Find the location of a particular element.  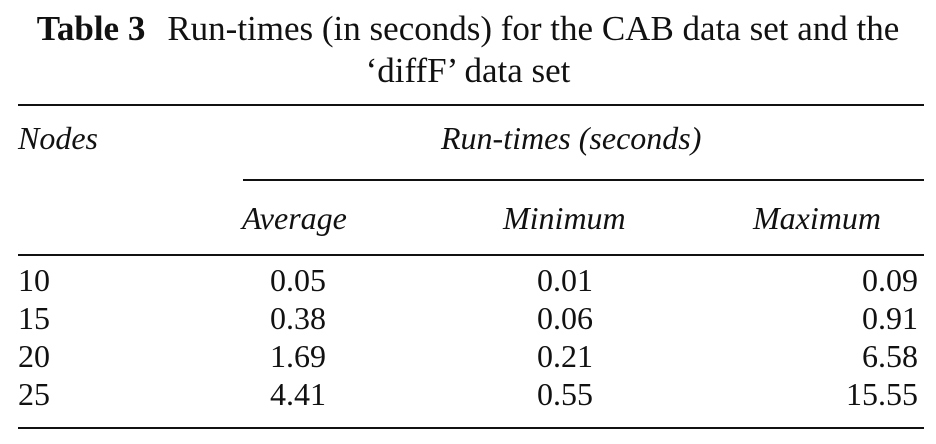

minimum-cell: 0.55 is located at coordinates (565, 394).